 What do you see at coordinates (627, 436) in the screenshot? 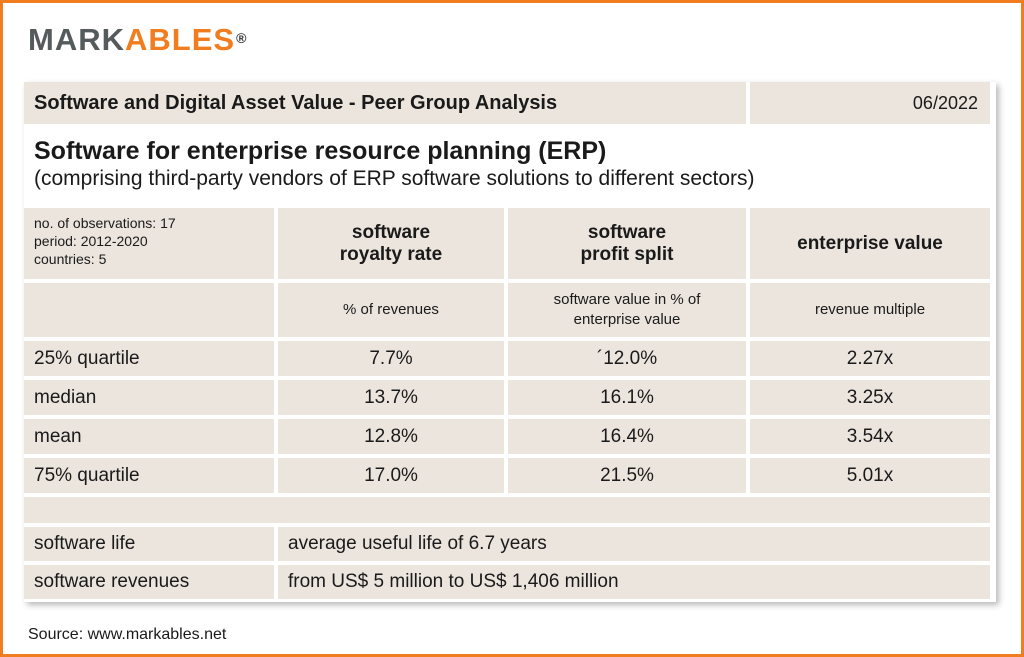
I see `row-value: 16.4%` at bounding box center [627, 436].